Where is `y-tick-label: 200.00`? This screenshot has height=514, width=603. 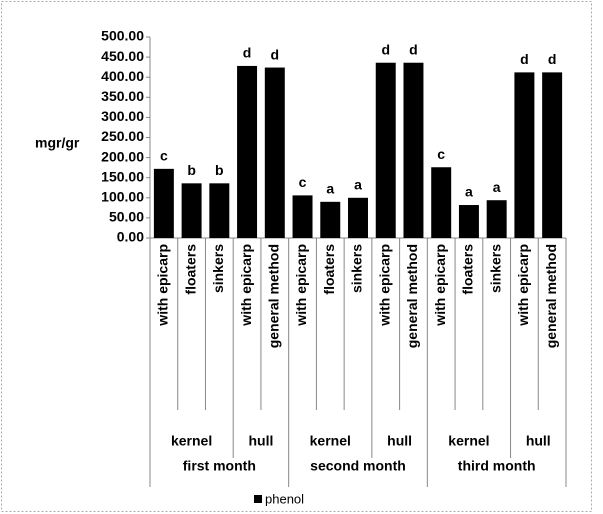
y-tick-label: 200.00 is located at coordinates (122, 156).